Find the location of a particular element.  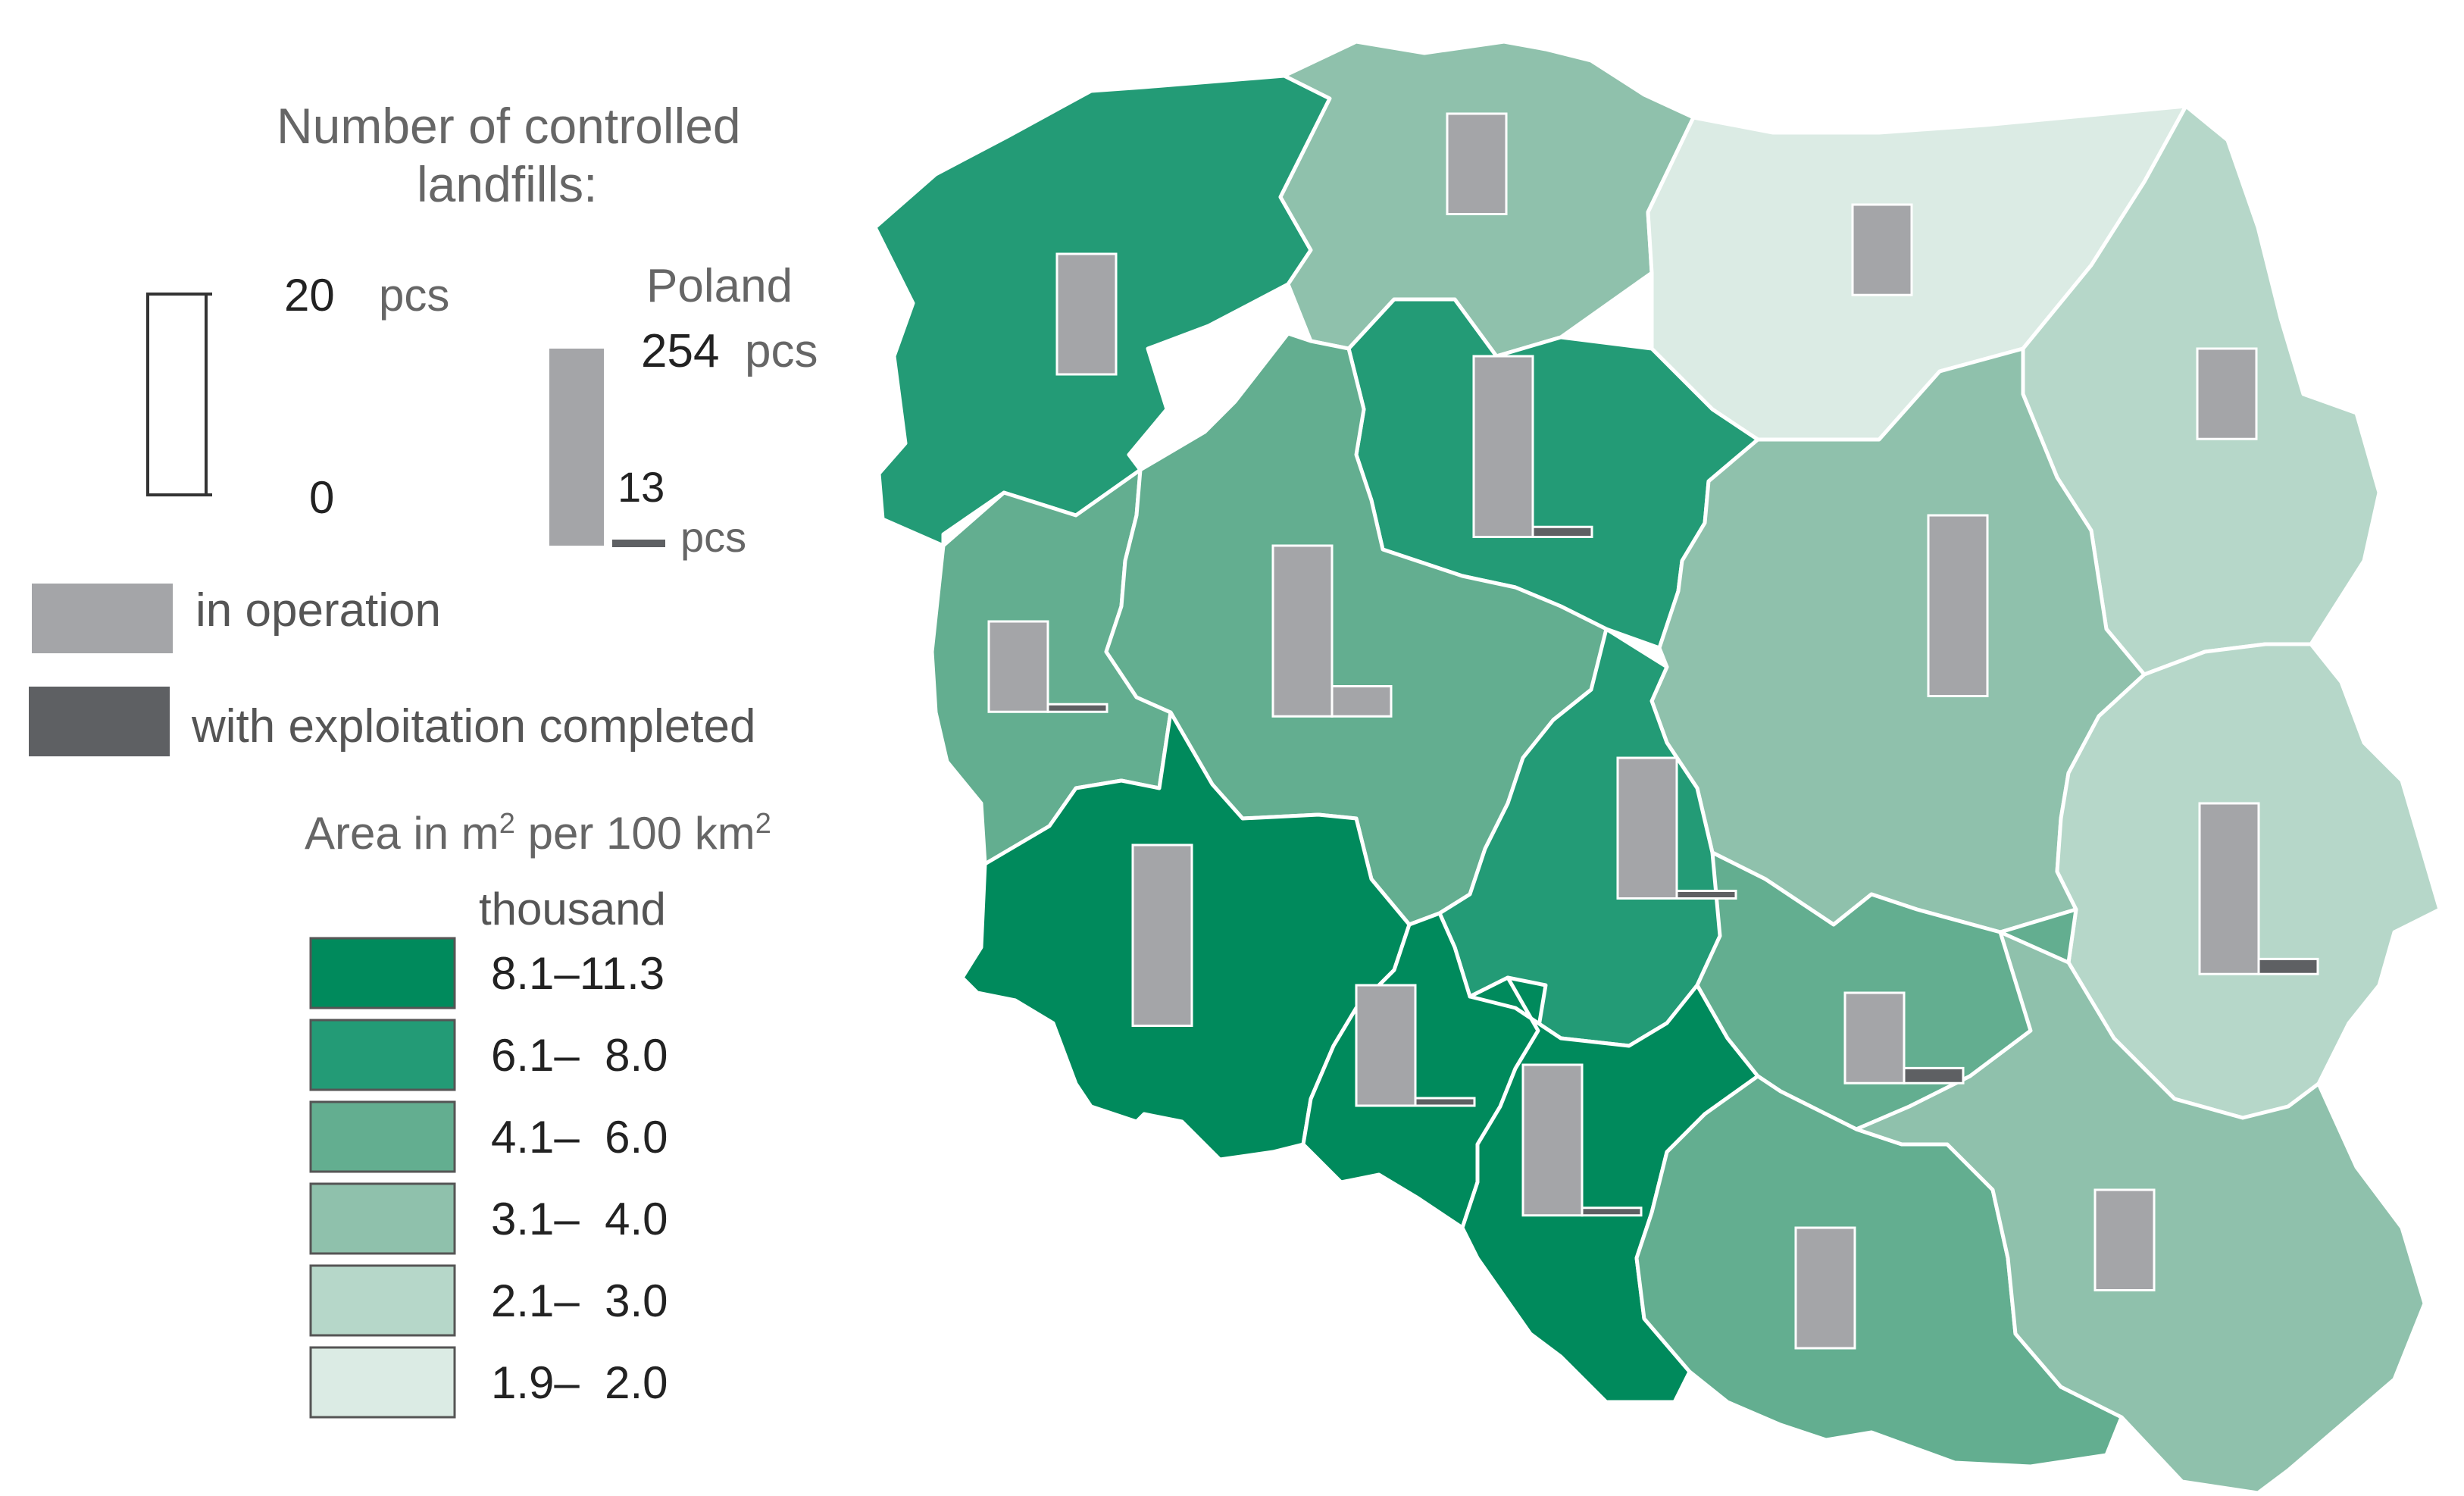

legend-class-label-6: 1.9– 2.0 is located at coordinates (579, 1383).